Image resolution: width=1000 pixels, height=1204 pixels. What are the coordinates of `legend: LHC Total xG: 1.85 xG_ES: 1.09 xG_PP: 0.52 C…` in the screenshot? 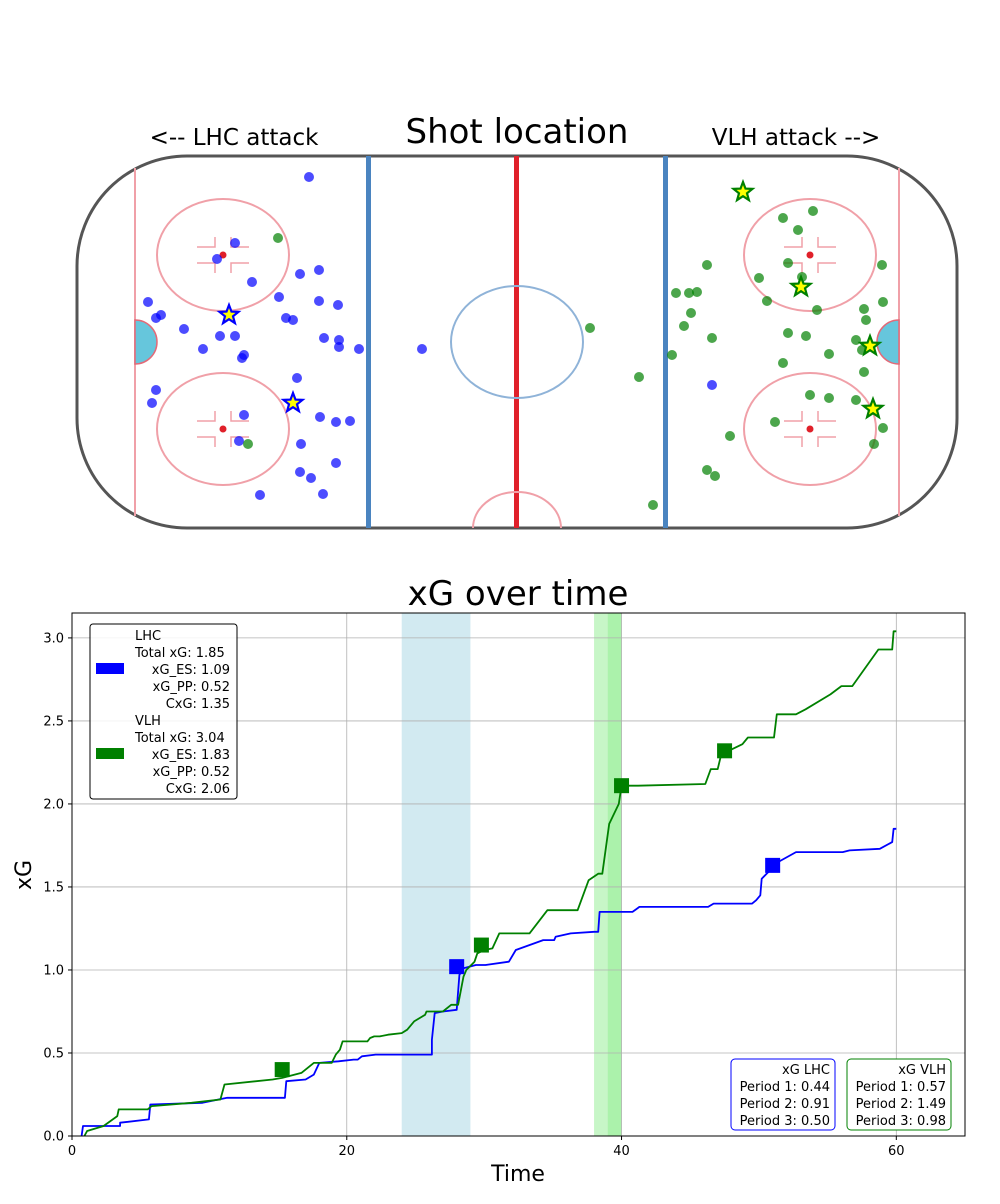 It's located at (163, 711).